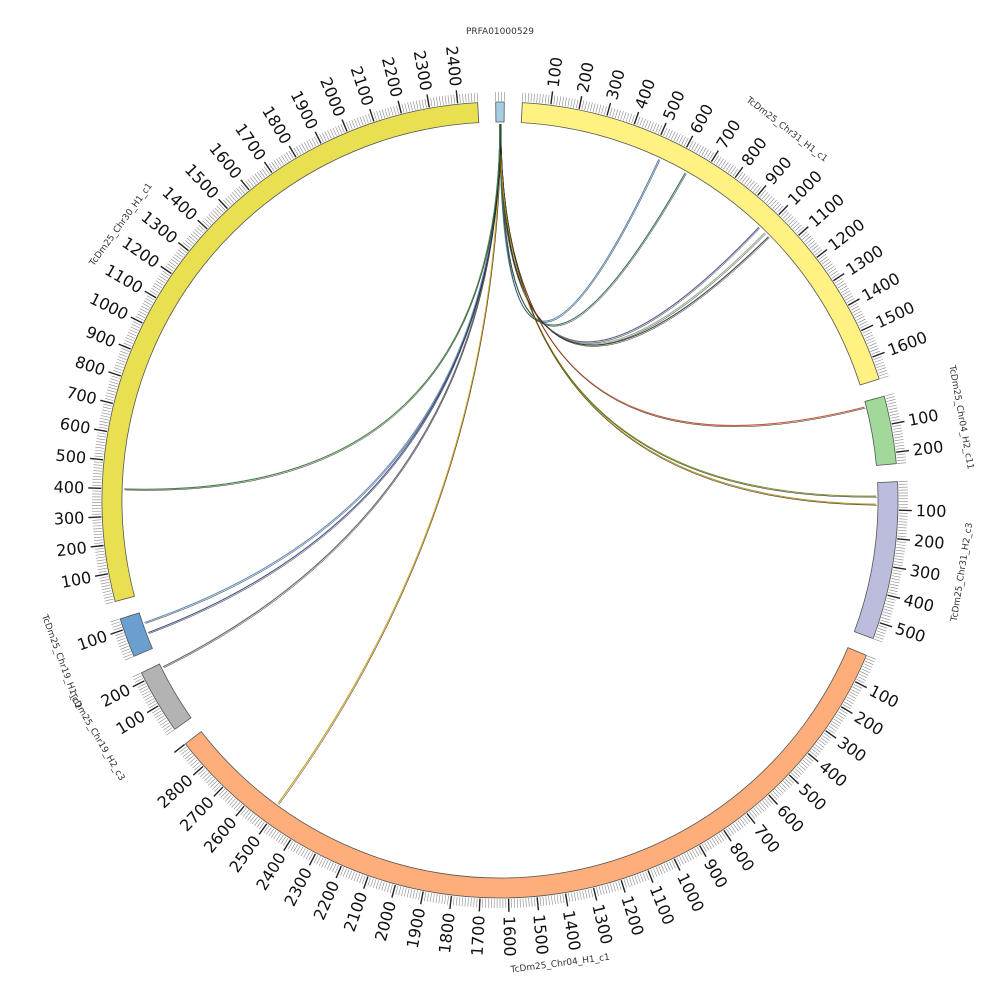 This screenshot has width=1000, height=1000. Describe the element at coordinates (327, 900) in the screenshot. I see `tick-label: 2200` at that location.